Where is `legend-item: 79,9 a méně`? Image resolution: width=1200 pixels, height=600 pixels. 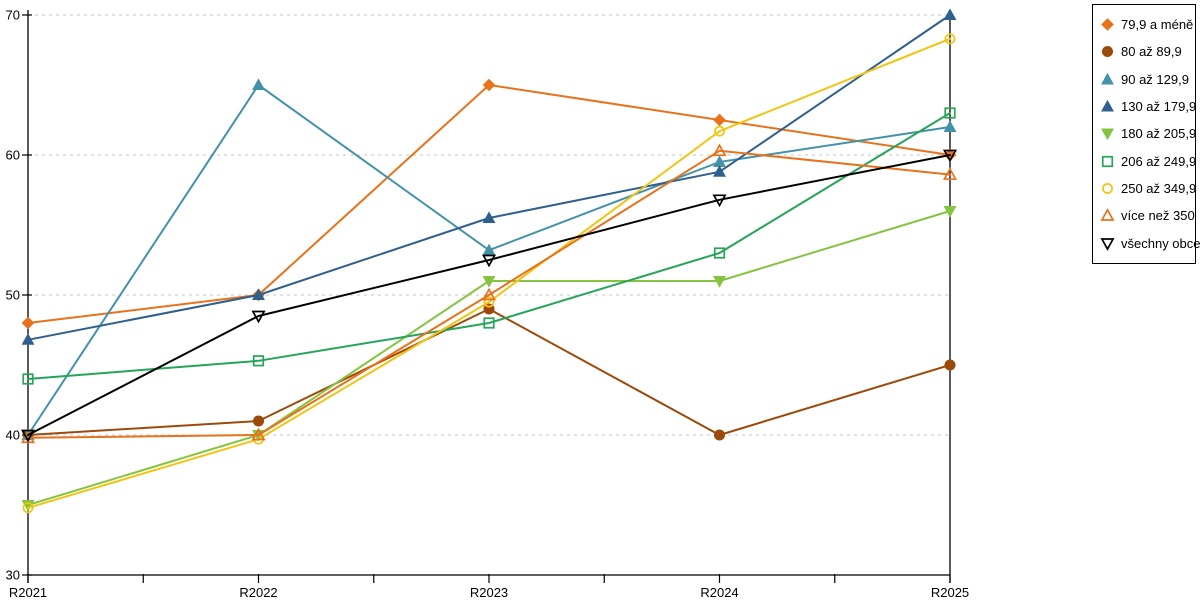 legend-item: 79,9 a méně is located at coordinates (1147, 25).